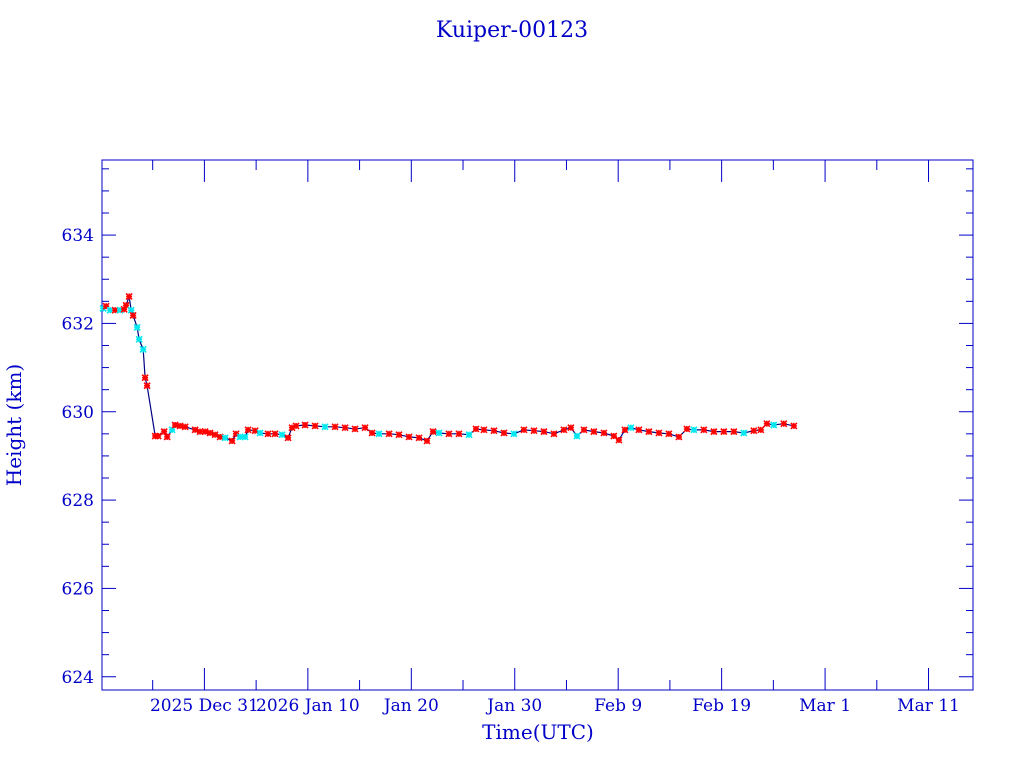  I want to click on y-axis-label: Height (km), so click(14, 425).